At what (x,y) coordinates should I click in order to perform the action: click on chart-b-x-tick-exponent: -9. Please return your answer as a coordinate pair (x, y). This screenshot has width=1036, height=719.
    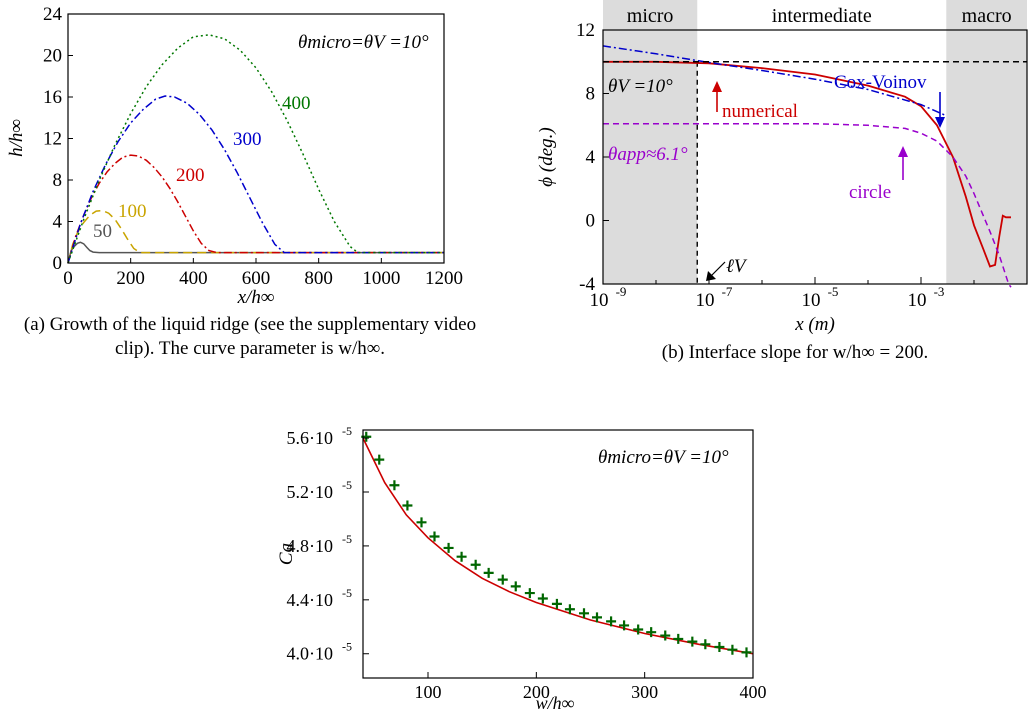
    Looking at the image, I should click on (621, 291).